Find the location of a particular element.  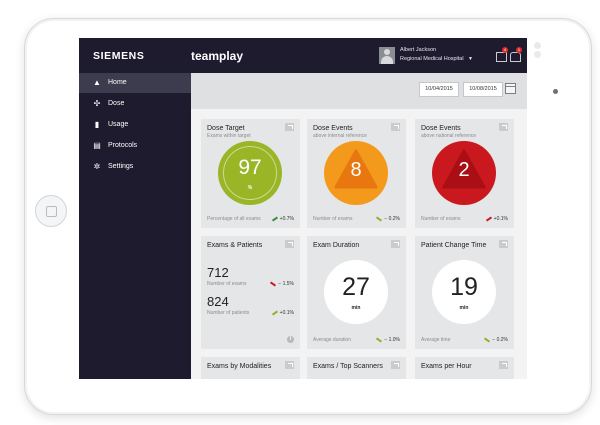

dose-events-value: 2 is located at coordinates (464, 170).